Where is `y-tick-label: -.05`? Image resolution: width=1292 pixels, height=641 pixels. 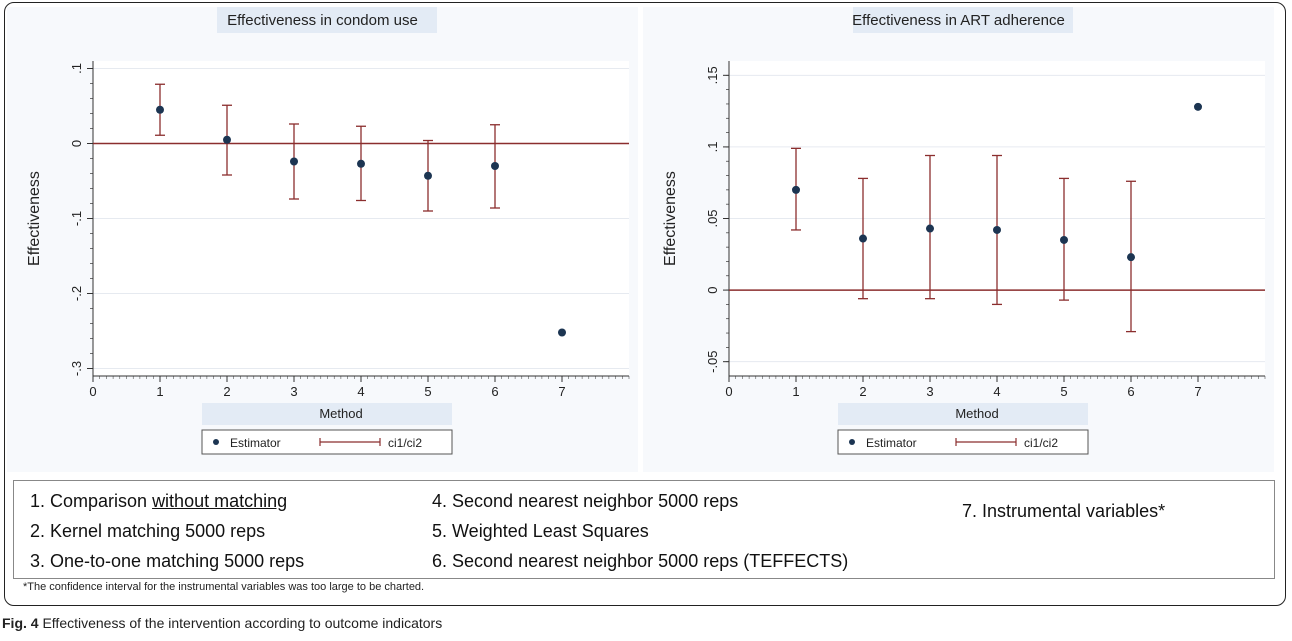
y-tick-label: -.05 is located at coordinates (712, 361).